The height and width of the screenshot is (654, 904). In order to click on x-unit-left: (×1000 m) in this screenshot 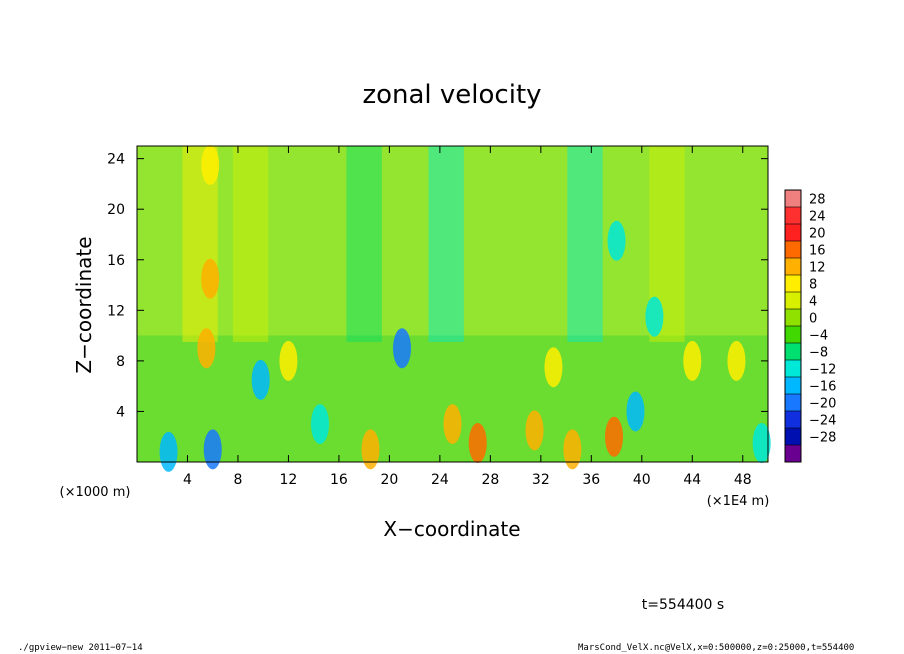, I will do `click(95, 492)`.